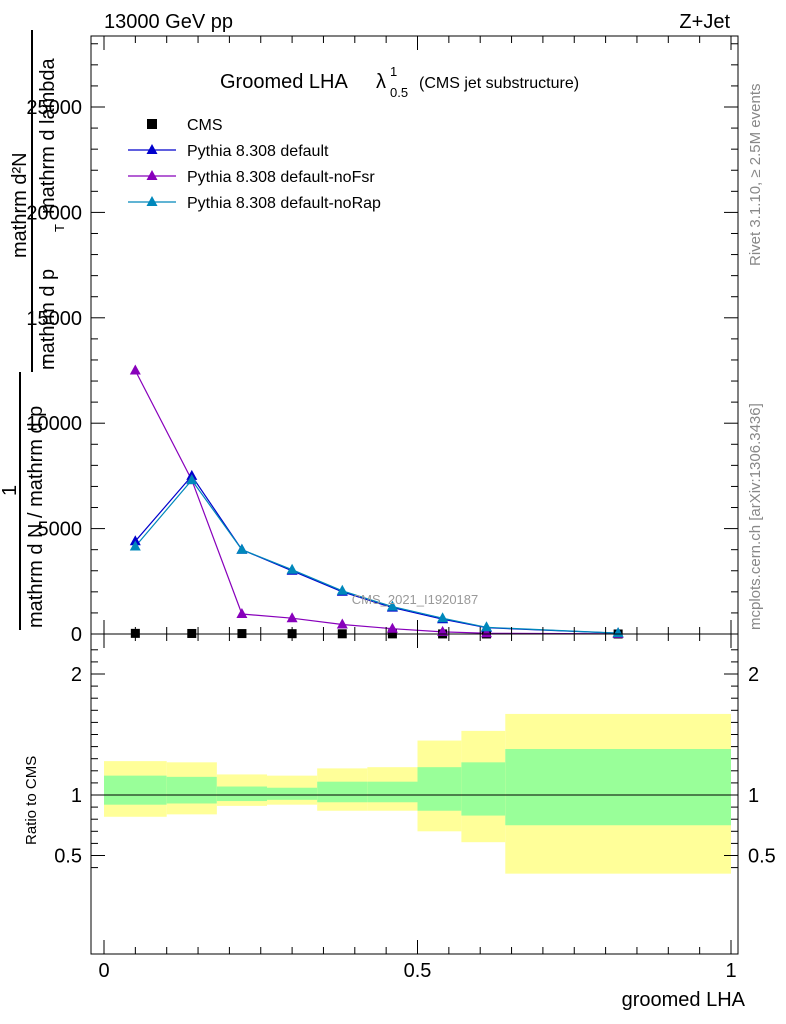  I want to click on ratio-y-tick-label-left: 1, so click(76, 796).